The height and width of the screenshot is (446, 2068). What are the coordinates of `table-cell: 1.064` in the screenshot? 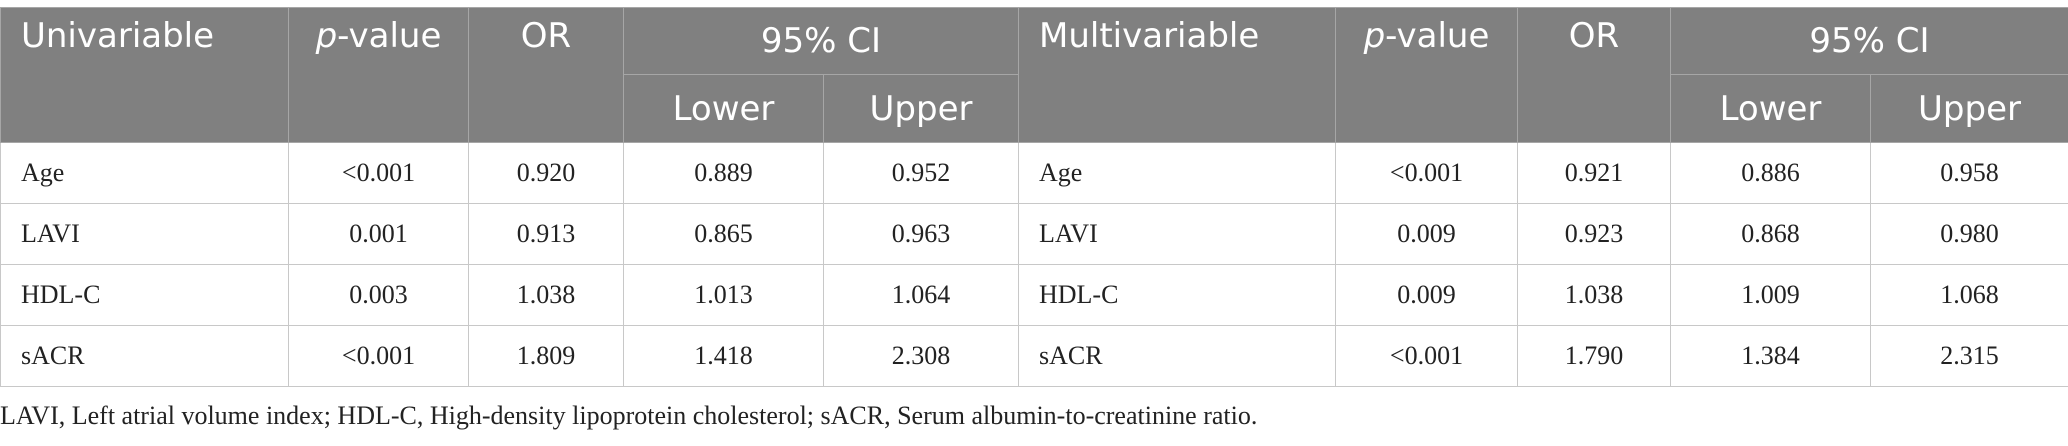 It's located at (921, 295).